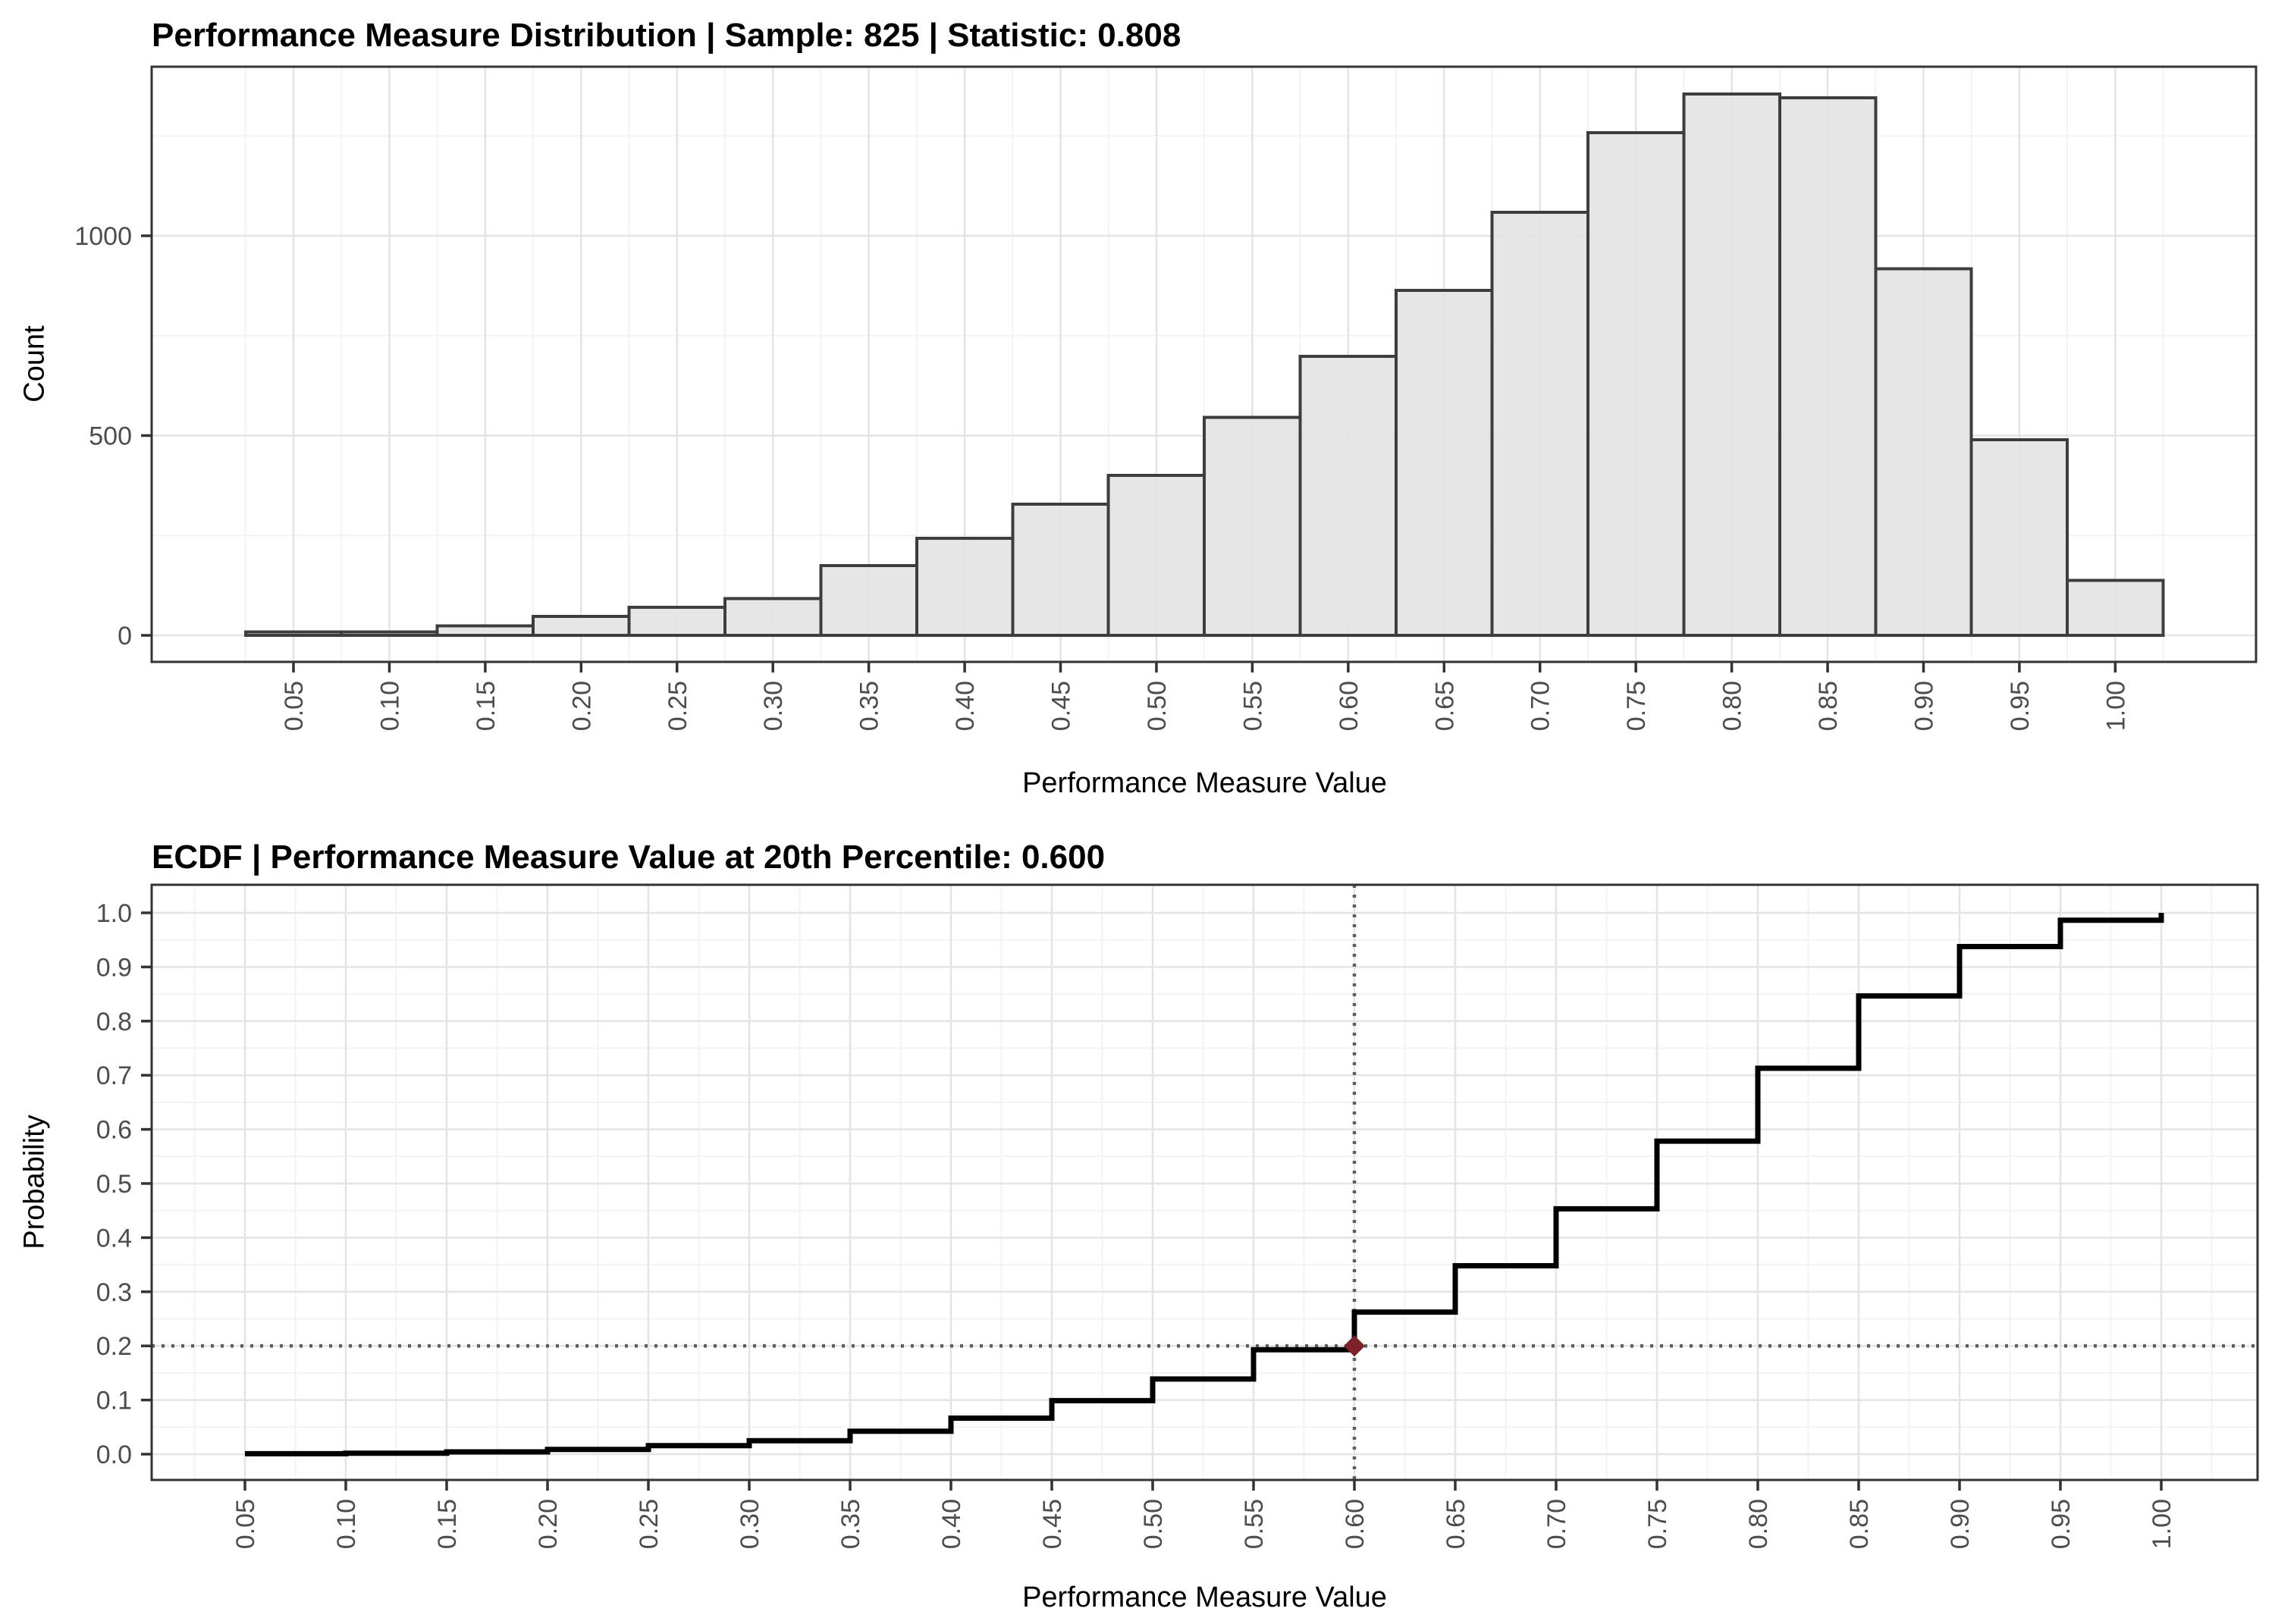 This screenshot has width=2275, height=1624. I want to click on y-tick-label: 1000, so click(103, 236).